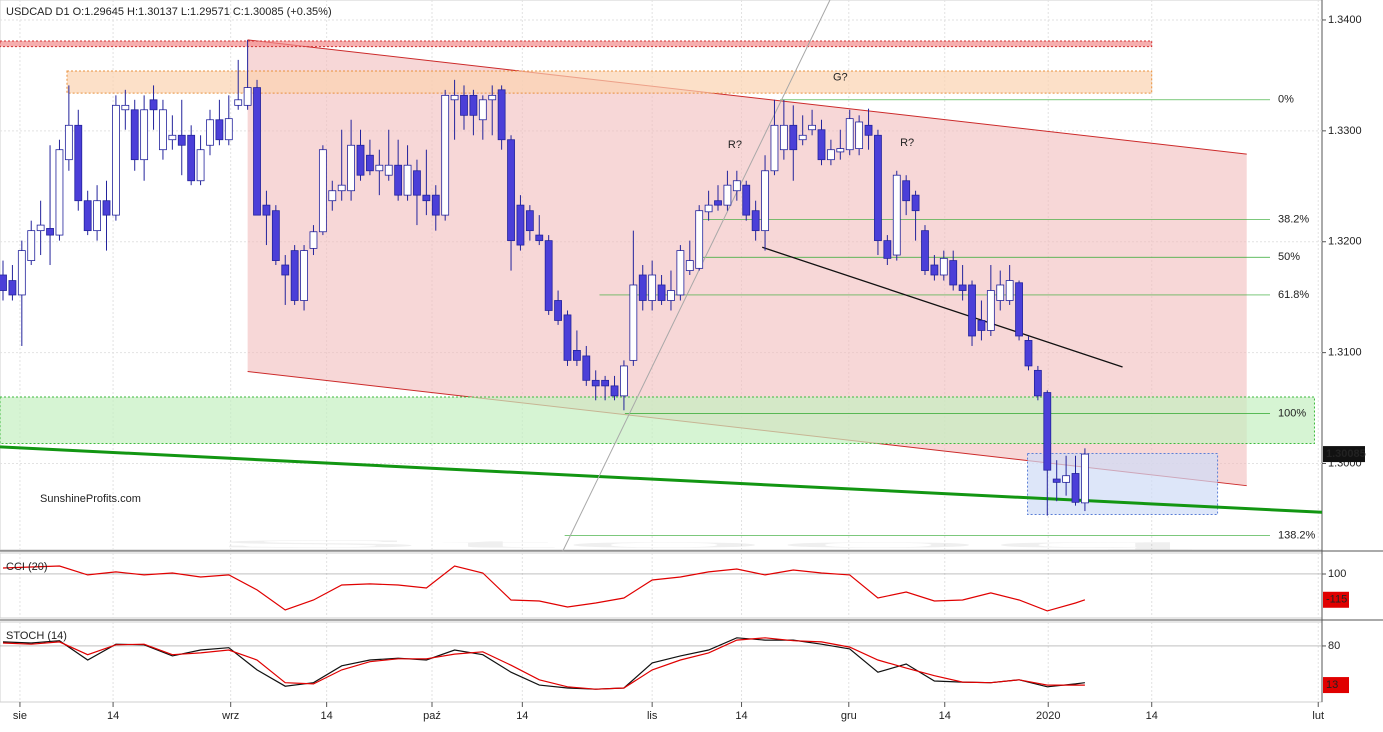 The height and width of the screenshot is (732, 1383). What do you see at coordinates (1318, 716) in the screenshot?
I see `x-tick-label: lut` at bounding box center [1318, 716].